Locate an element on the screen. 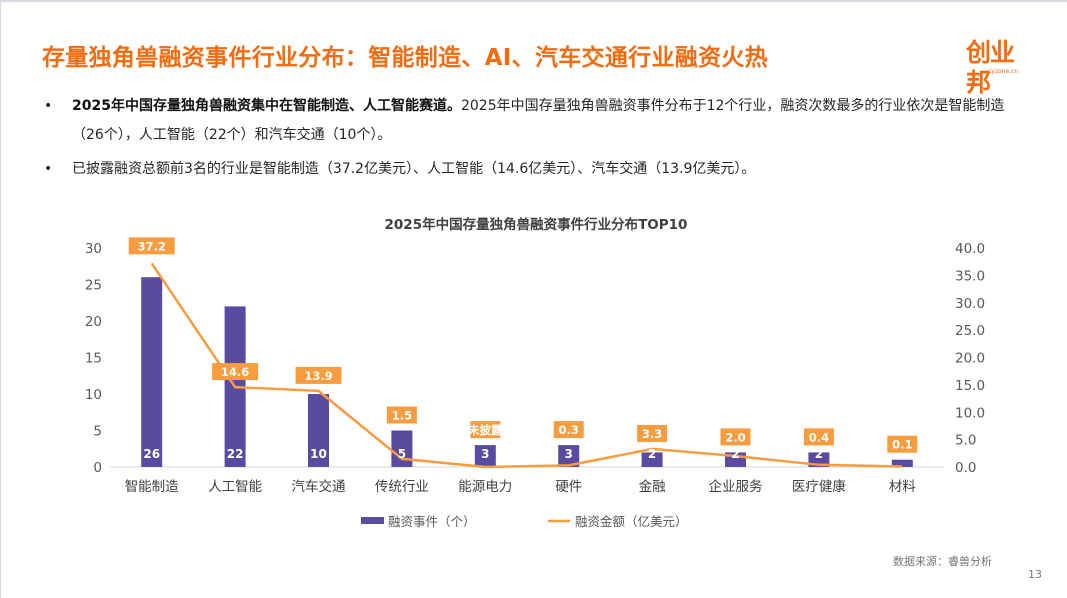 The height and width of the screenshot is (598, 1067). amount-label-box: 0.3 is located at coordinates (568, 430).